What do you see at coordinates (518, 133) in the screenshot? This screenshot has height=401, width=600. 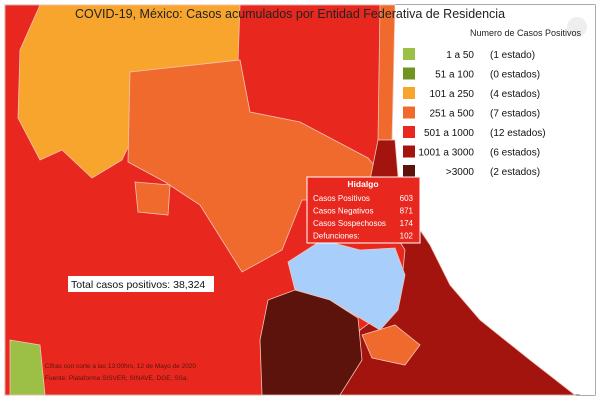 I see `legend-count: (12 estados)` at bounding box center [518, 133].